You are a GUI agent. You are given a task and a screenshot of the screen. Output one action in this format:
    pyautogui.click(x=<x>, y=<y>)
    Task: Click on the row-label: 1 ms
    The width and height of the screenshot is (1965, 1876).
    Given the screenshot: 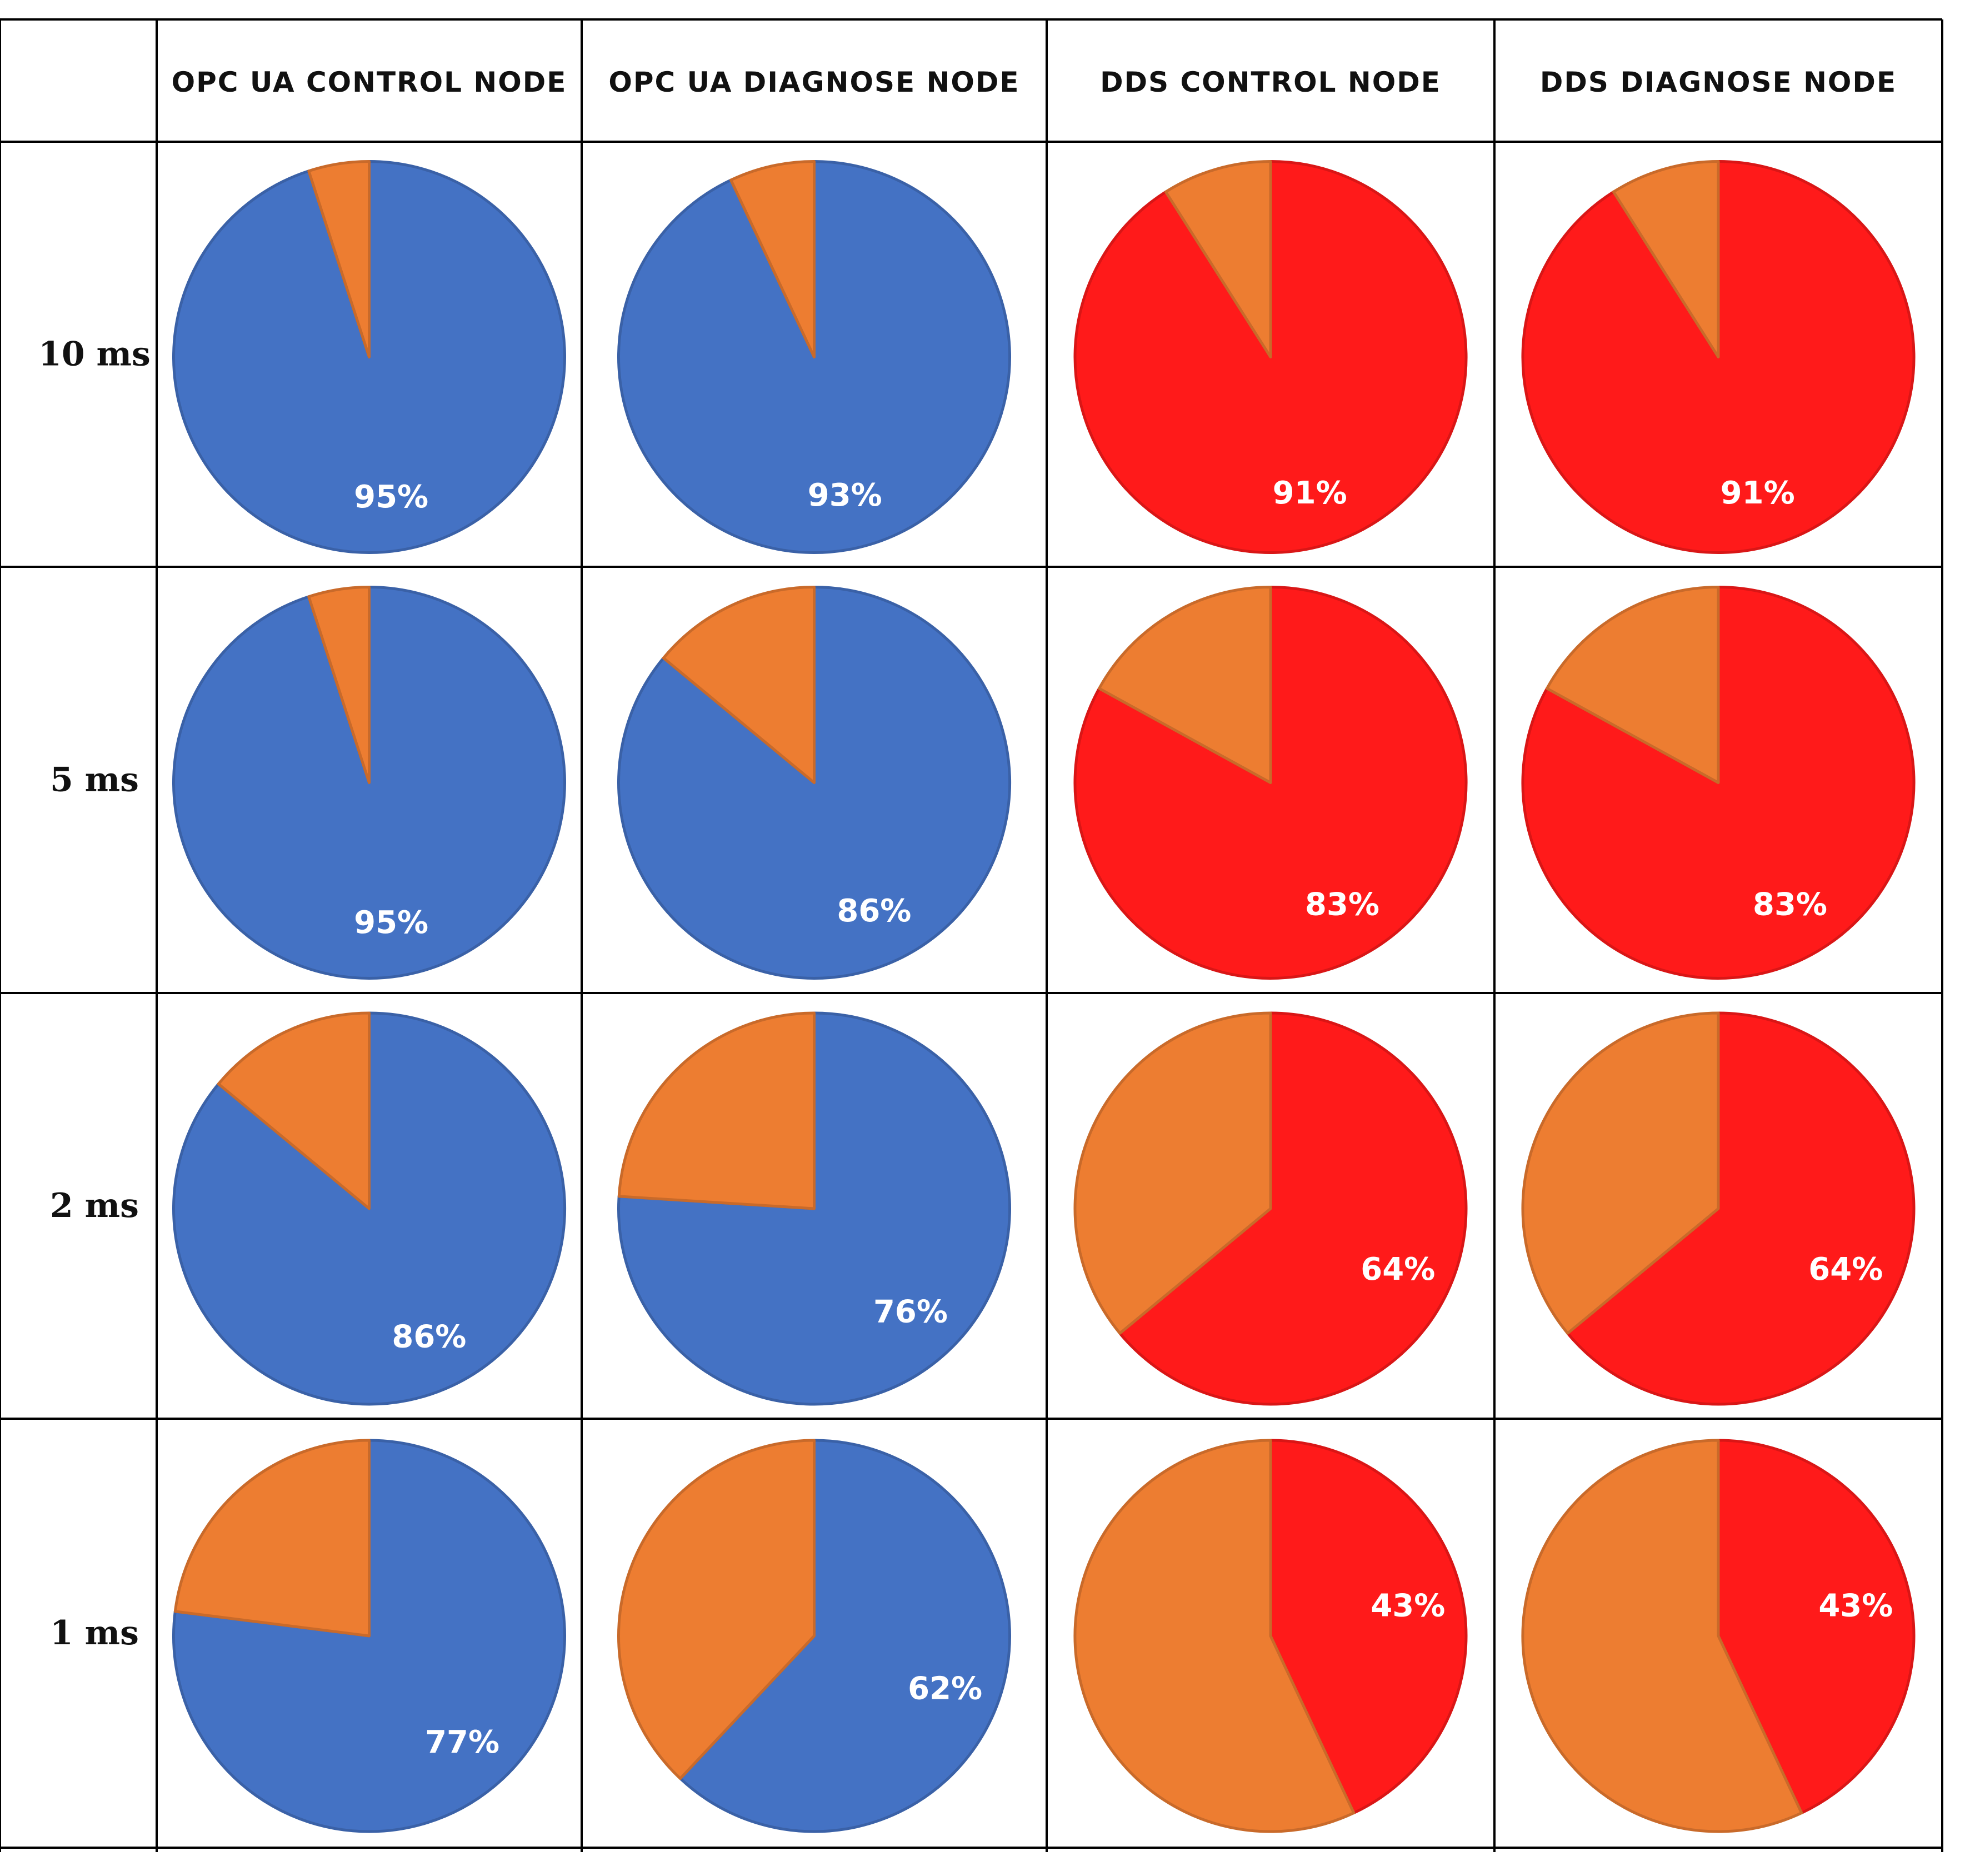 What is the action you would take?
    pyautogui.click(x=94, y=1634)
    